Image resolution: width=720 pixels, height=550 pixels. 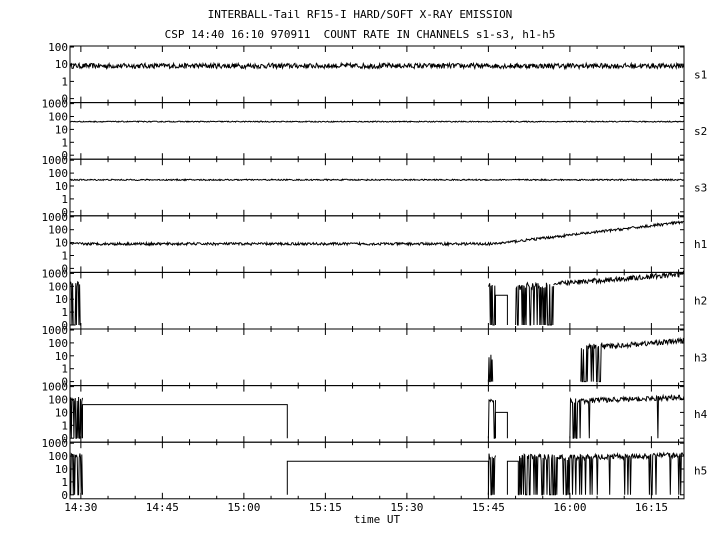 I want to click on y-tick-label-s3: 1000, so click(x=55, y=160).